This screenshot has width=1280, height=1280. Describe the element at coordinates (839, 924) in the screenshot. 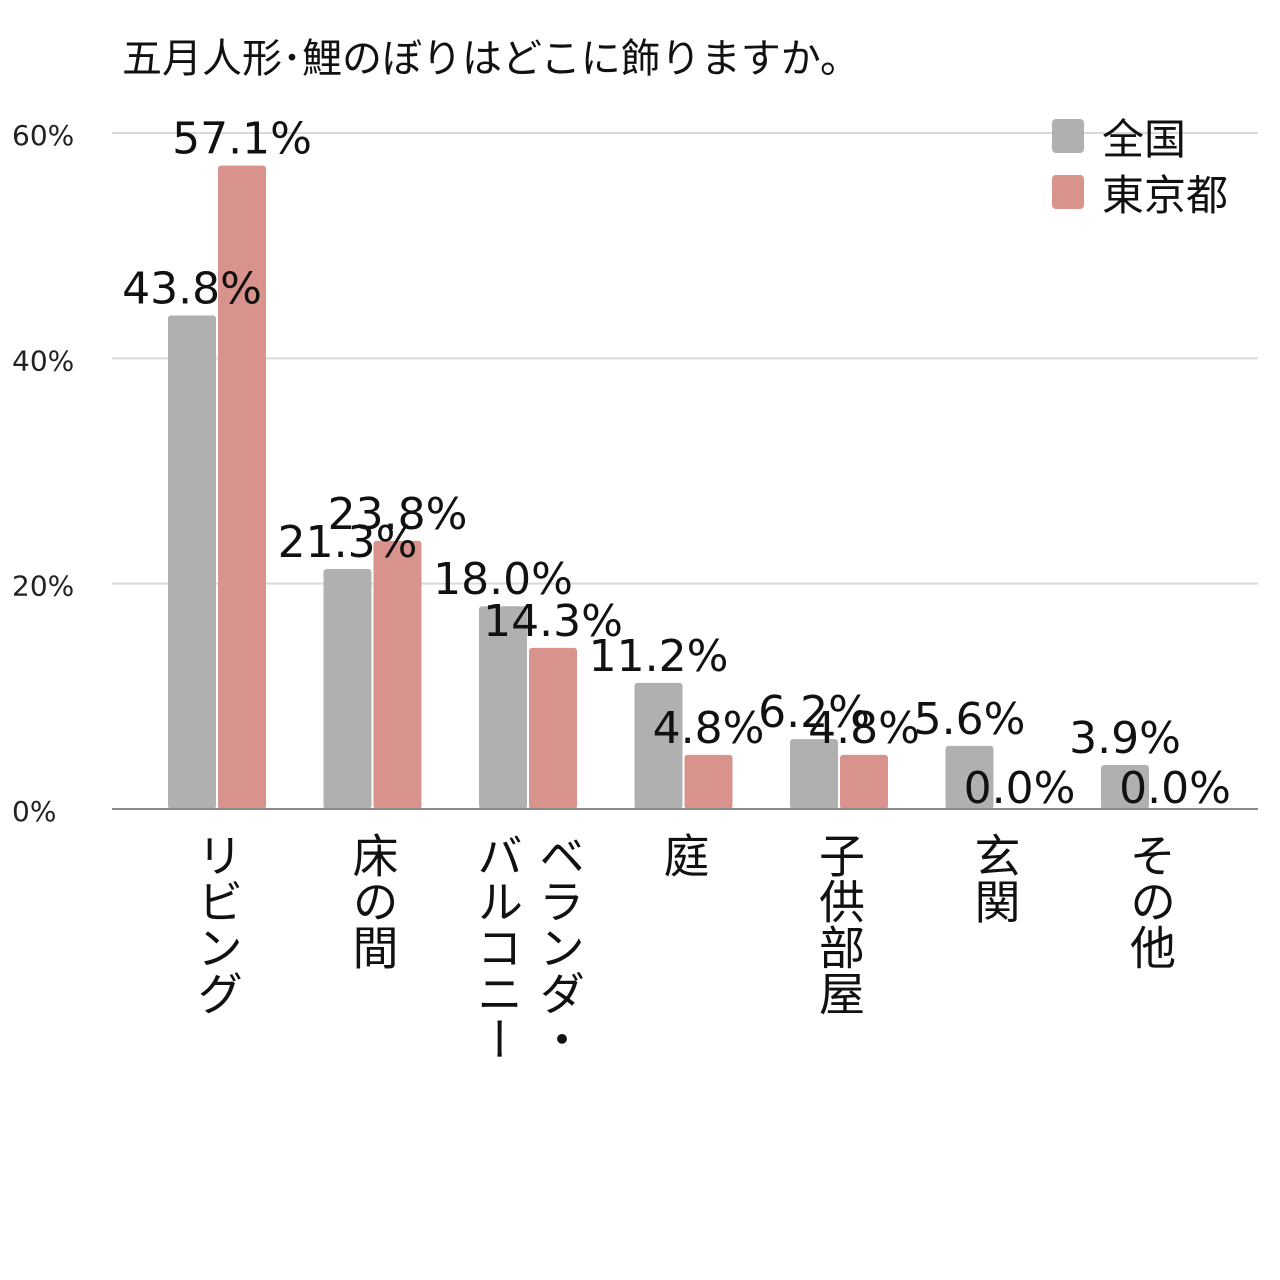

I see `x-tick-label: 子供部屋` at that location.